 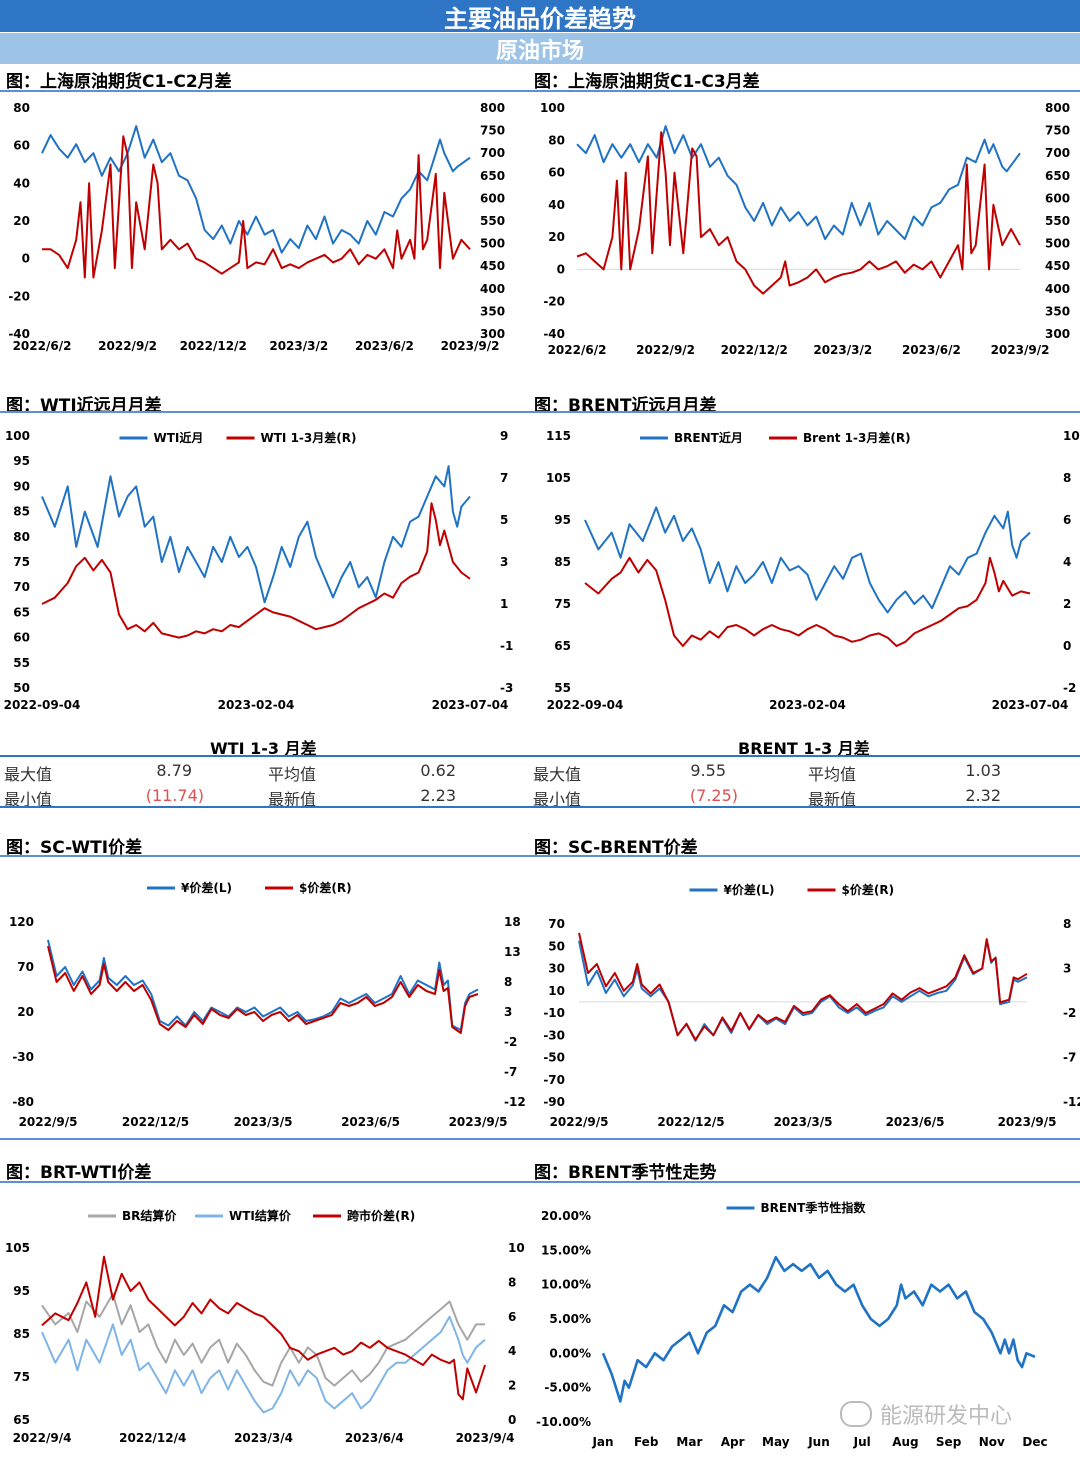 I want to click on y-tick-label: 55, so click(x=562, y=688).